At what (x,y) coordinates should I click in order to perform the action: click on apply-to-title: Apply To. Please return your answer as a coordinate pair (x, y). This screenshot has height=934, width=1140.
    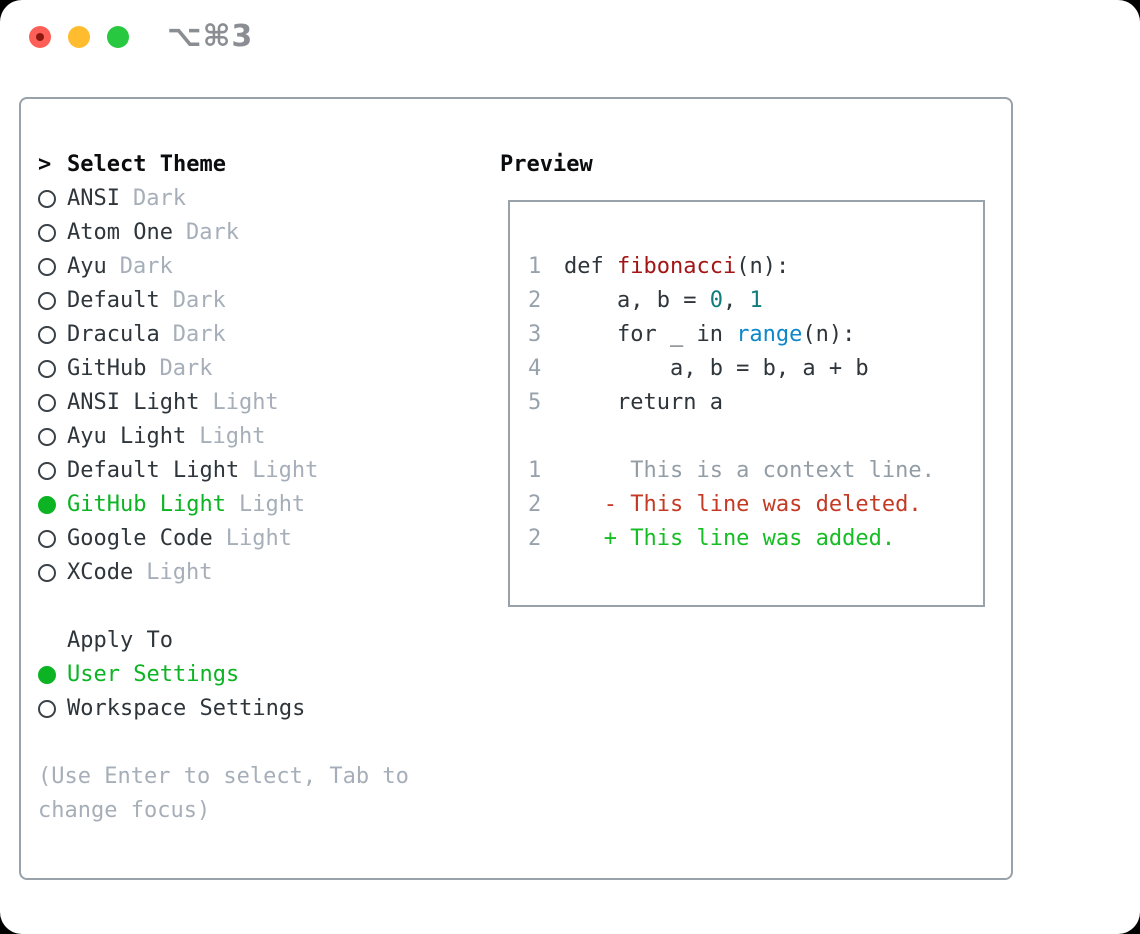
    Looking at the image, I should click on (120, 640).